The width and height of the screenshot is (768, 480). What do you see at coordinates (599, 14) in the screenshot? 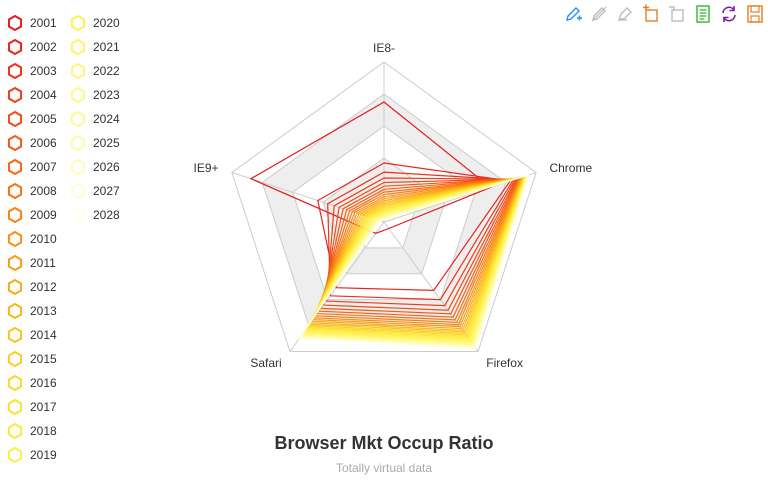
I see `mark-undo-icon` at bounding box center [599, 14].